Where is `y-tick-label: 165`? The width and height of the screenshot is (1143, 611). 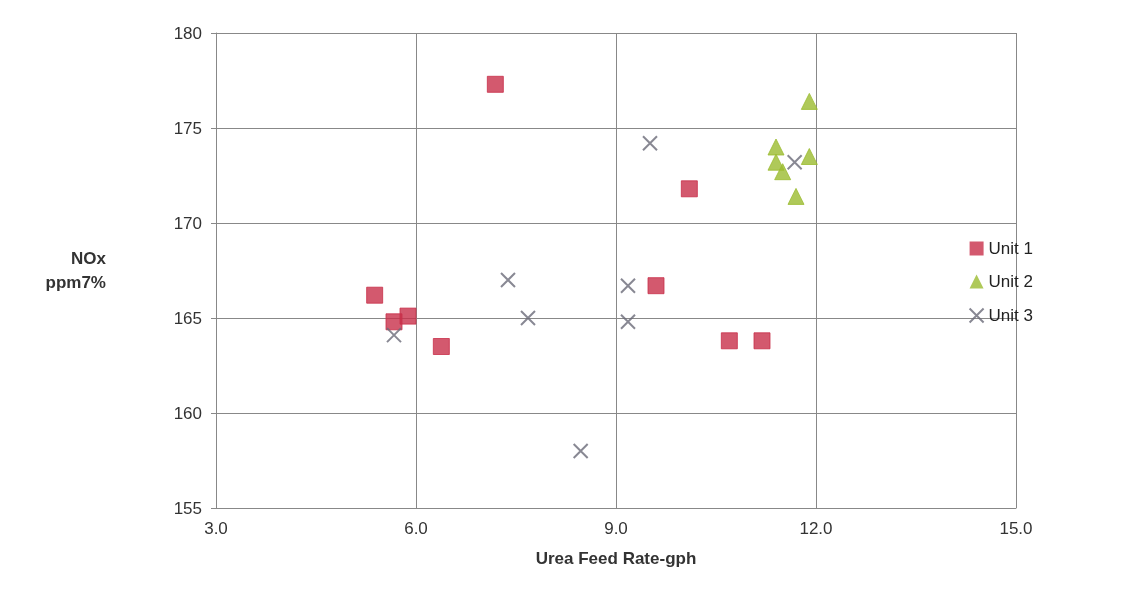 y-tick-label: 165 is located at coordinates (187, 318).